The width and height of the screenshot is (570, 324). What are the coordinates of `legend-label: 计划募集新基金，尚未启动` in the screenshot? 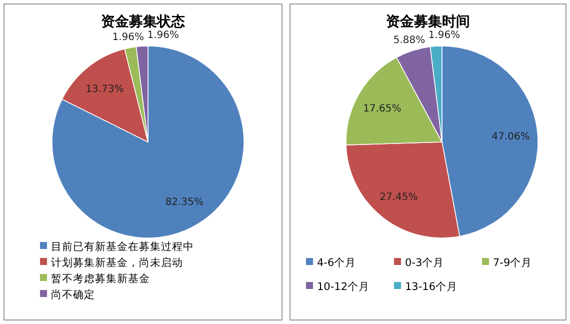 It's located at (117, 262).